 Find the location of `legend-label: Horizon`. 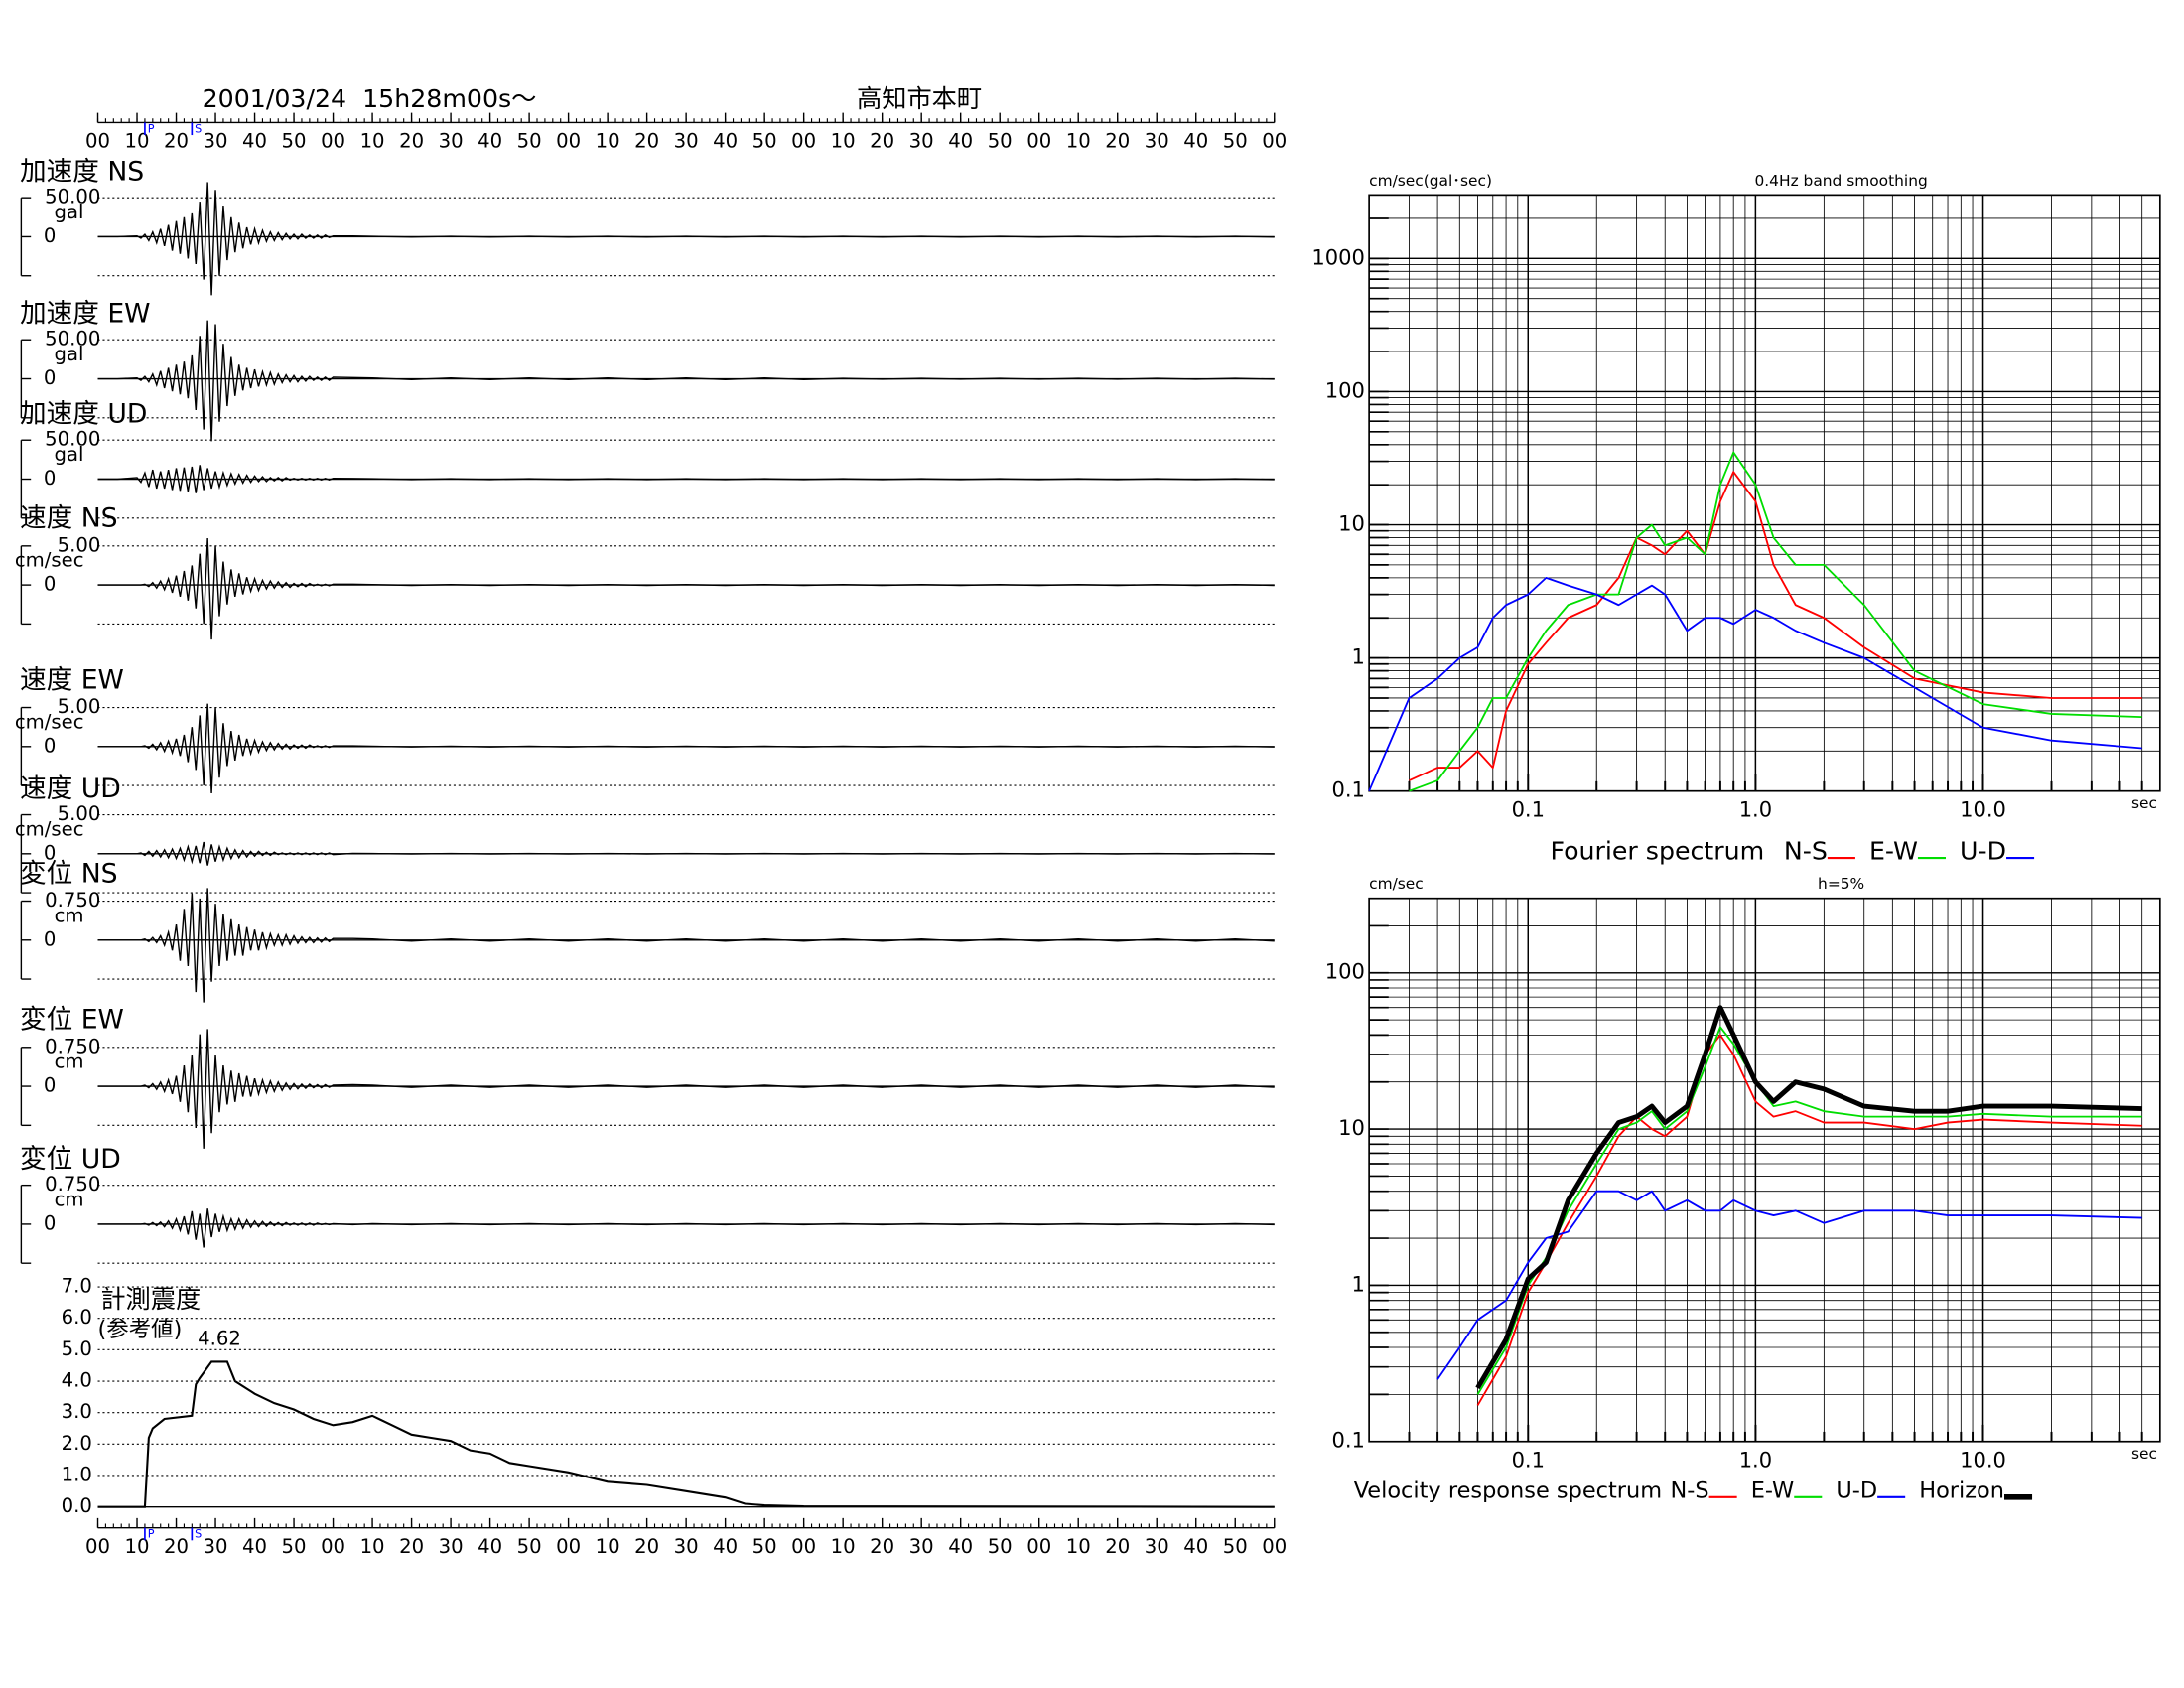

legend-label: Horizon is located at coordinates (1961, 1491).